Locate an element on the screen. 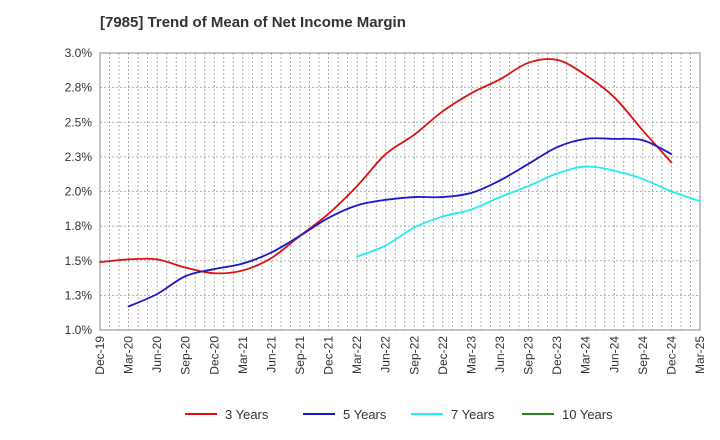 Image resolution: width=720 pixels, height=440 pixels. x-tick-label: Jun-24 is located at coordinates (614, 354).